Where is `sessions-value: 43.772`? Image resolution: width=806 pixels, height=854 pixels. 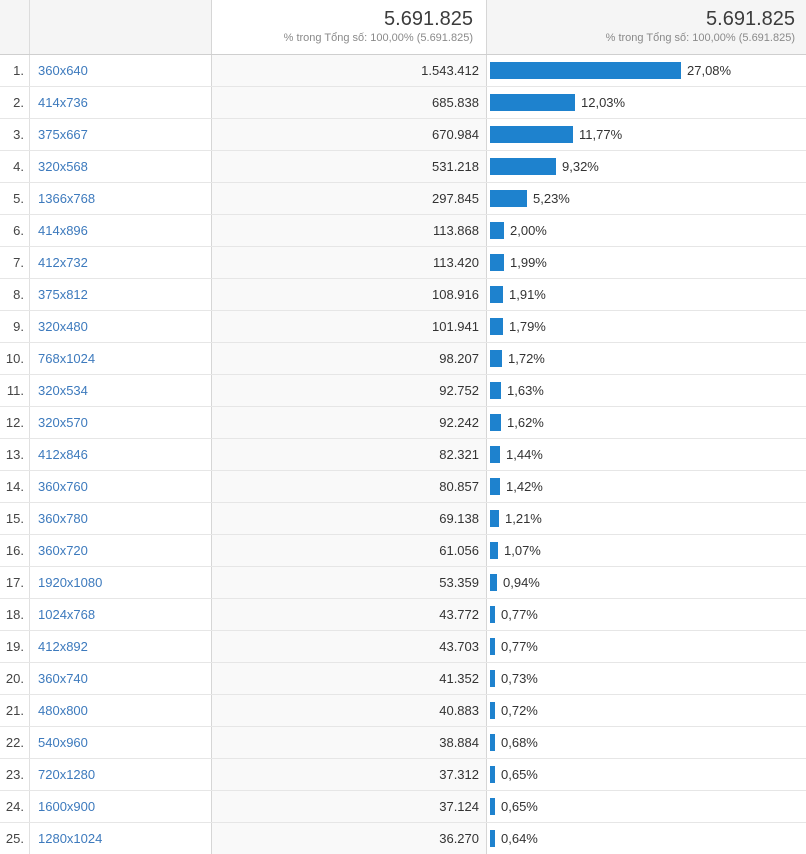
sessions-value: 43.772 is located at coordinates (349, 614).